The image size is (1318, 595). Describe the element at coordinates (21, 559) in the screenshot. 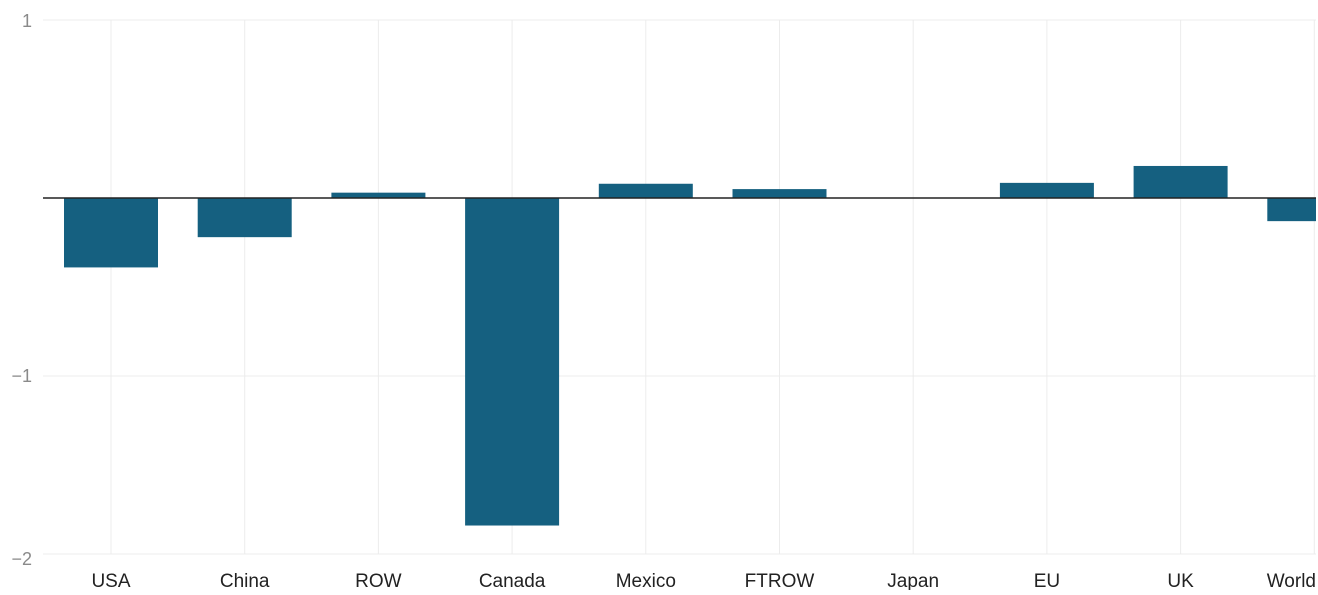

I see `y-tick-label: −2` at that location.